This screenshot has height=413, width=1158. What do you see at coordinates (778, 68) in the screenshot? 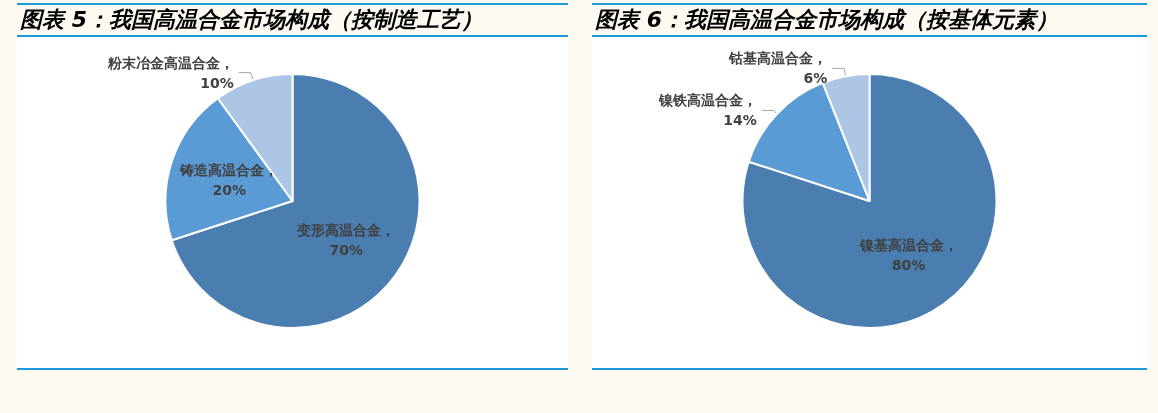
I see `slice-label: 钴基高温合金，6%` at bounding box center [778, 68].